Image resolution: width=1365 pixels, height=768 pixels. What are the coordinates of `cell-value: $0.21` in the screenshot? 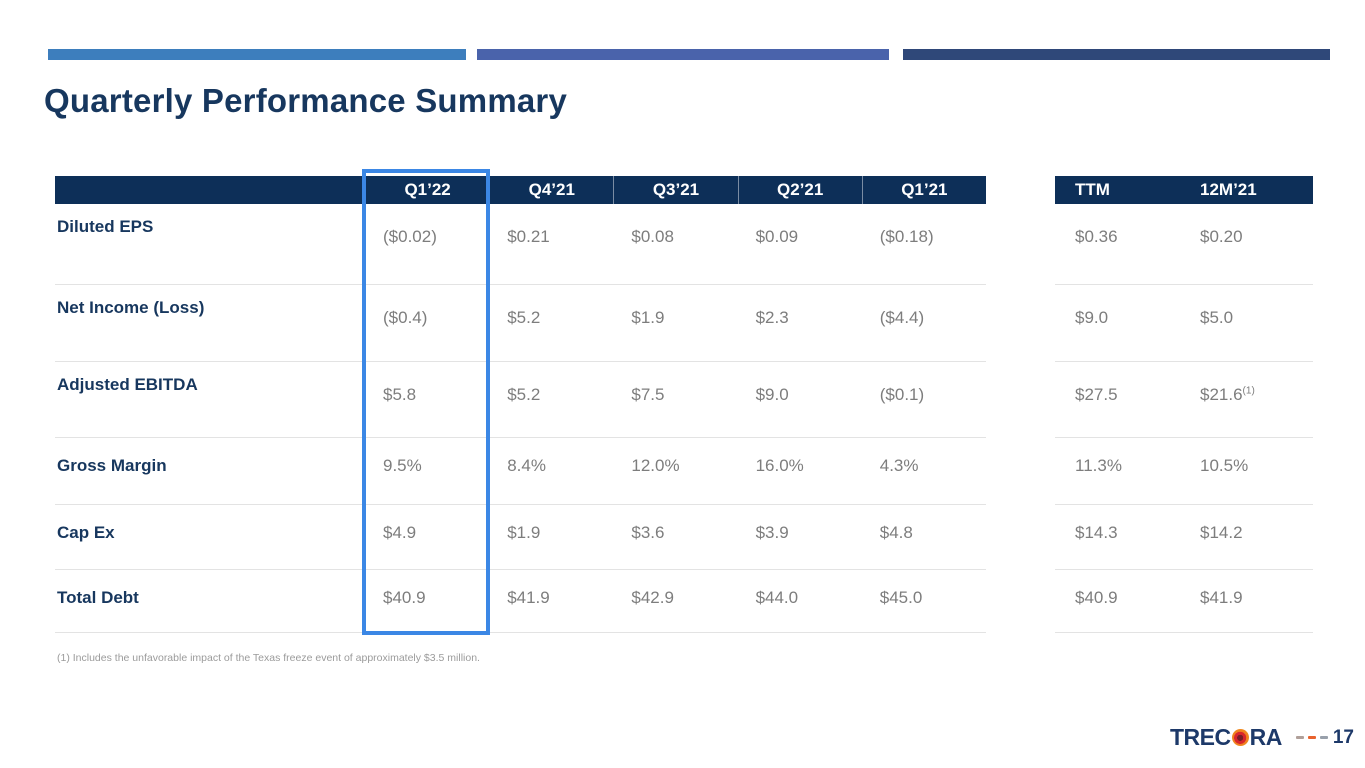 It's located at (528, 236).